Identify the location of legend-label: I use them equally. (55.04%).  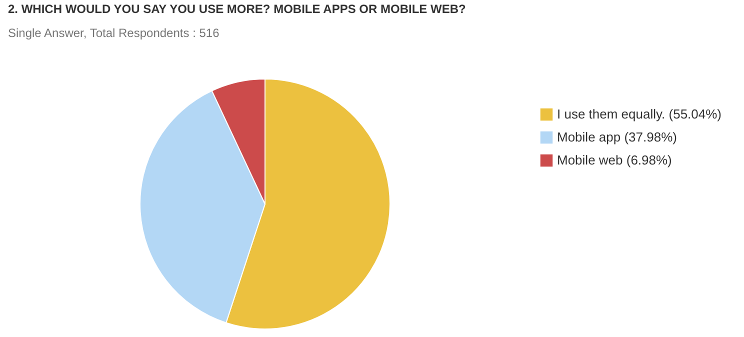
(639, 114).